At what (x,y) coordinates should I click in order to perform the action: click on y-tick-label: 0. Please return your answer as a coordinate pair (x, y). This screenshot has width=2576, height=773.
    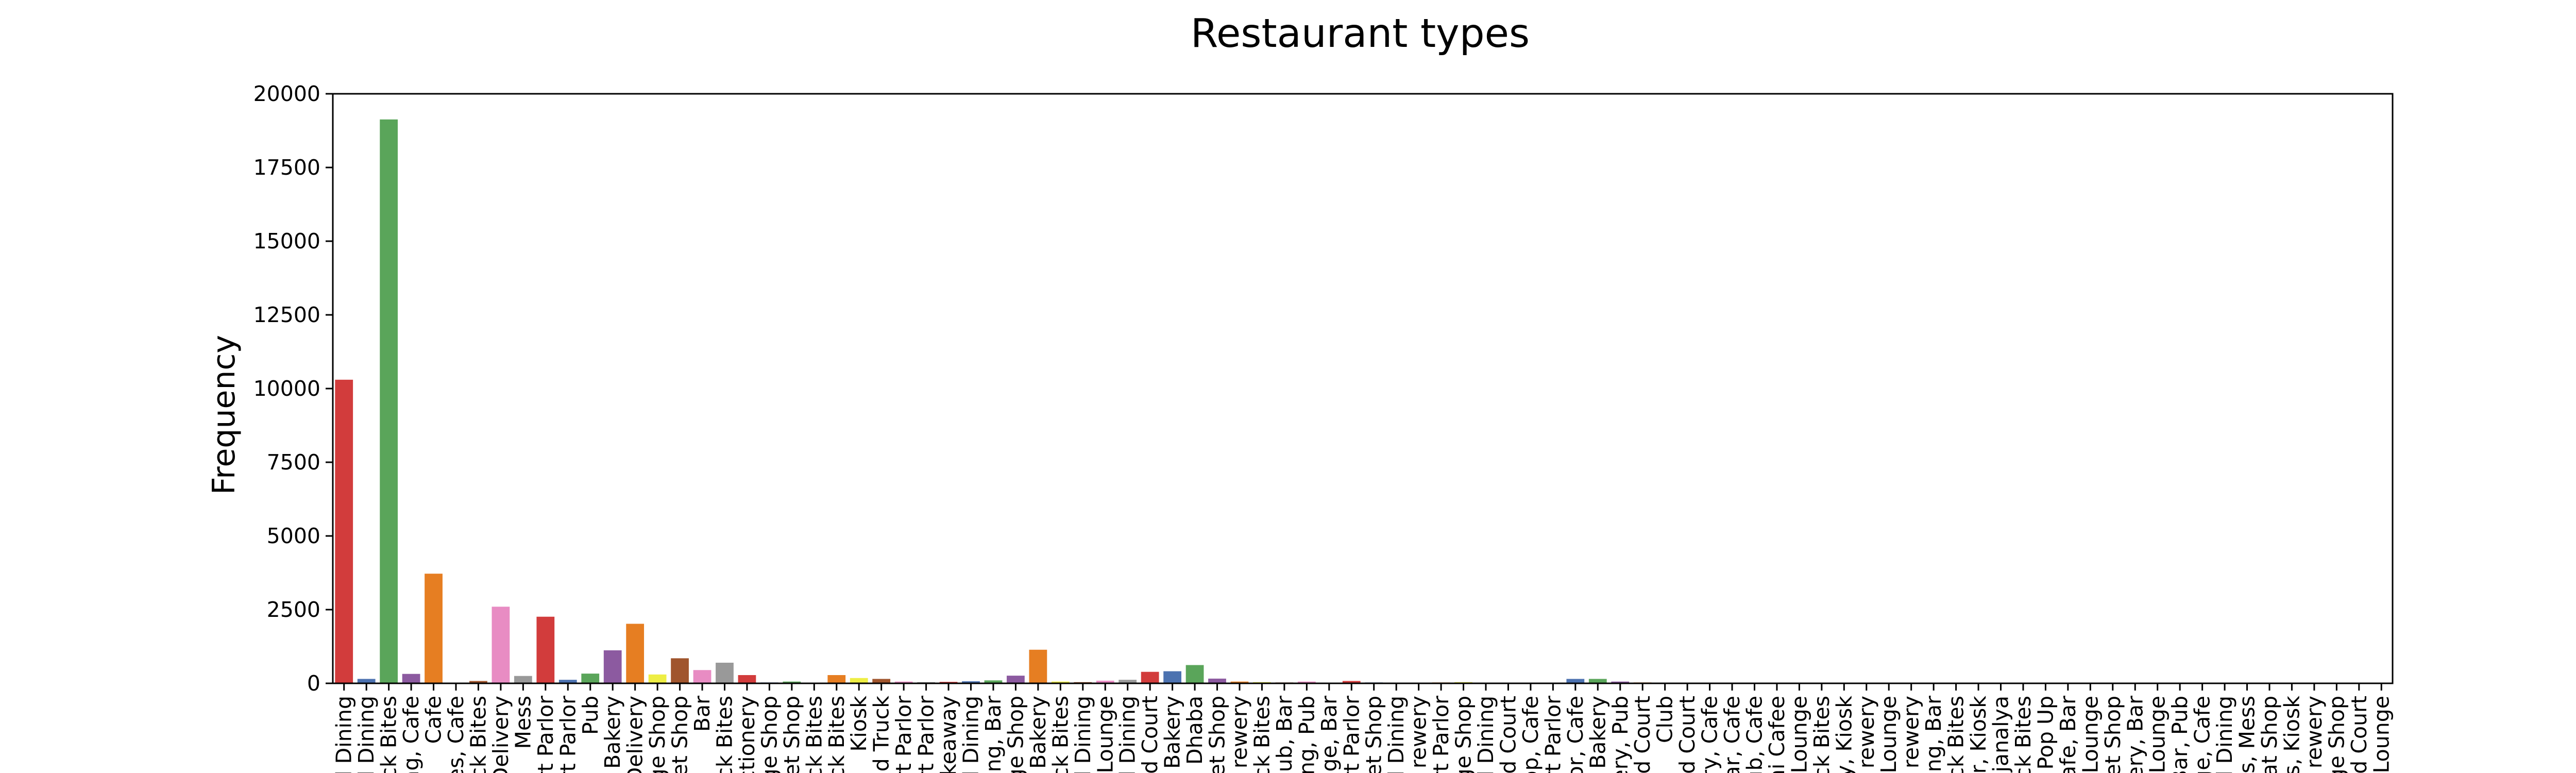
    Looking at the image, I should click on (313, 683).